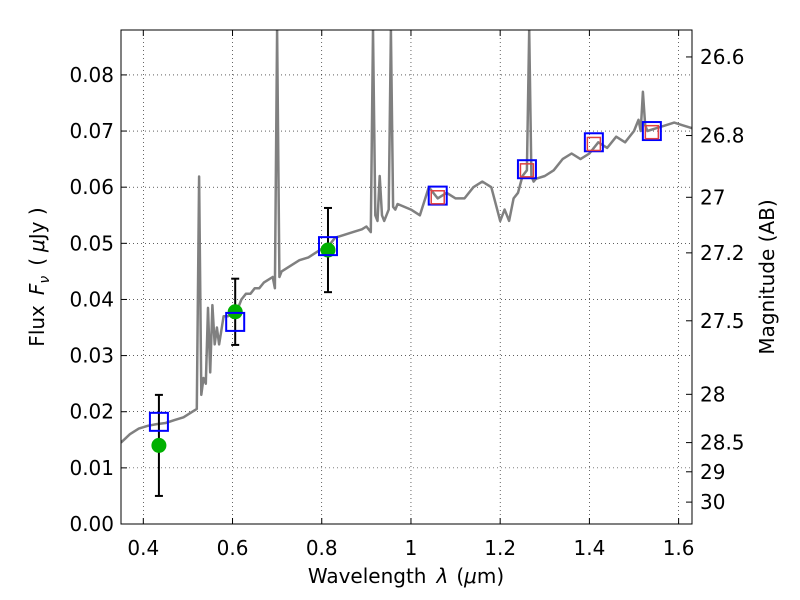 The image size is (800, 600). Describe the element at coordinates (91, 468) in the screenshot. I see `y-tick-label: 0.01` at that location.